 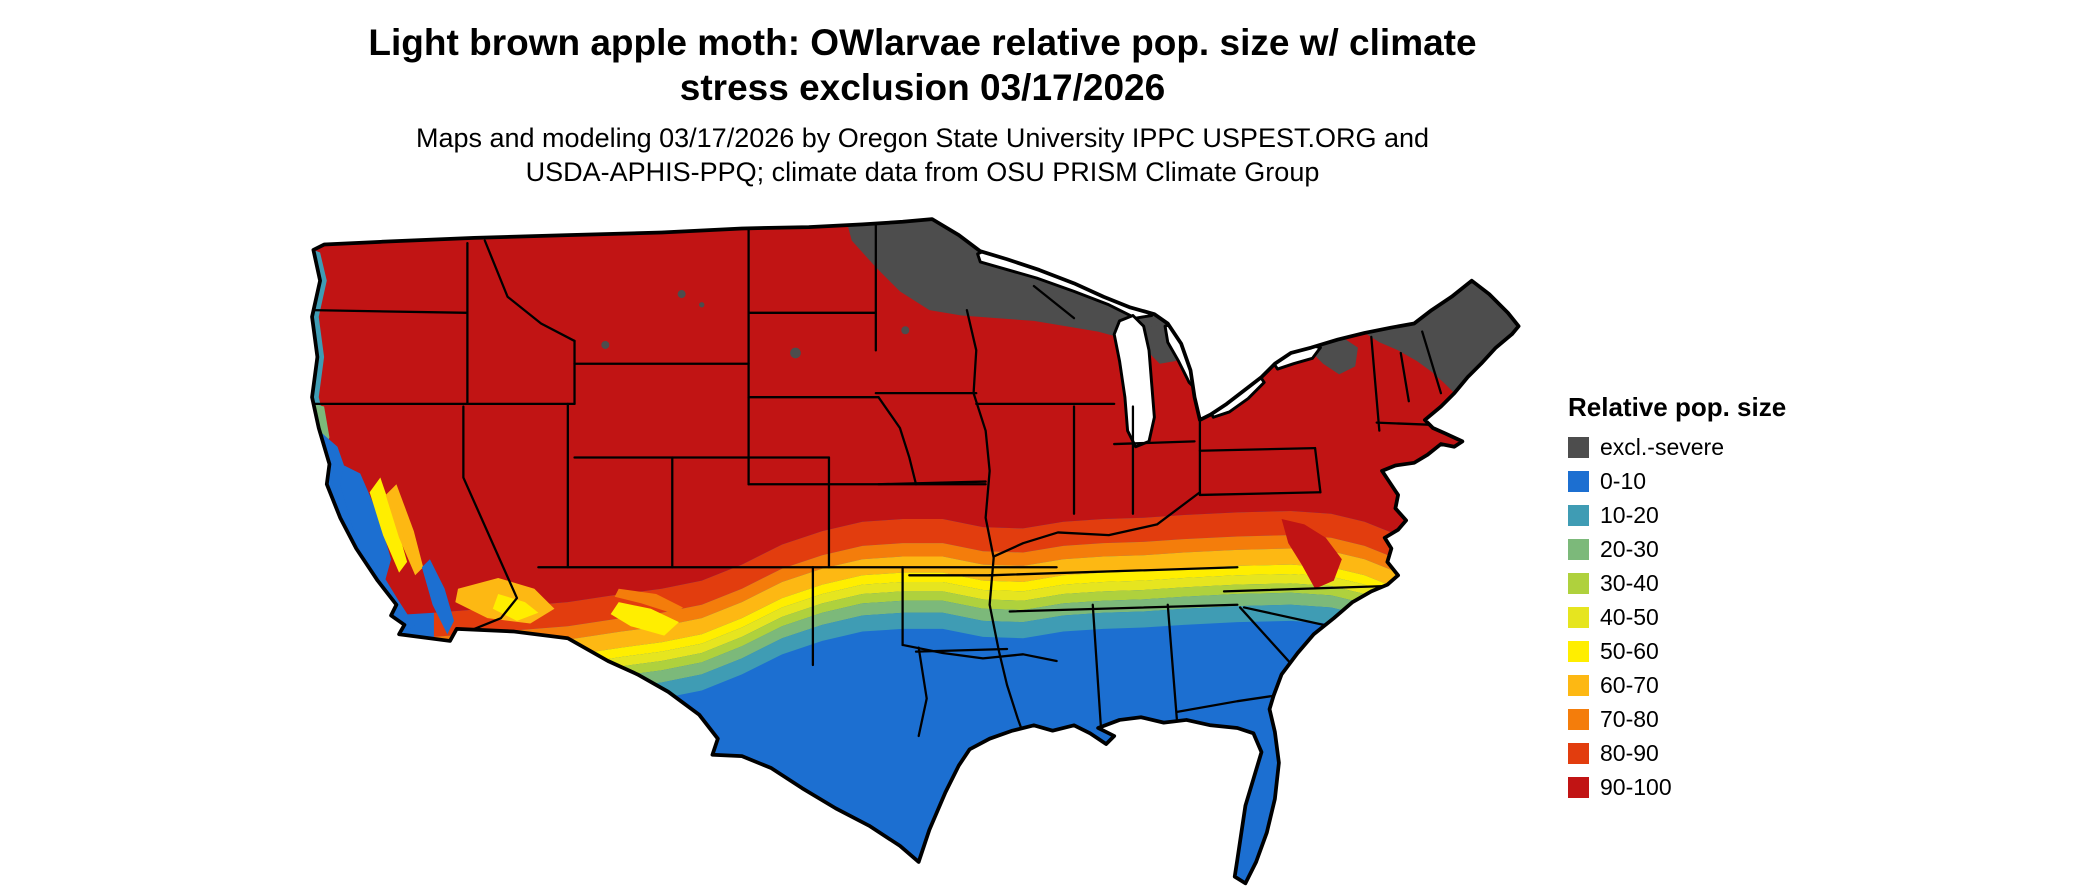 I want to click on legend-label: 0-10, so click(x=1623, y=481).